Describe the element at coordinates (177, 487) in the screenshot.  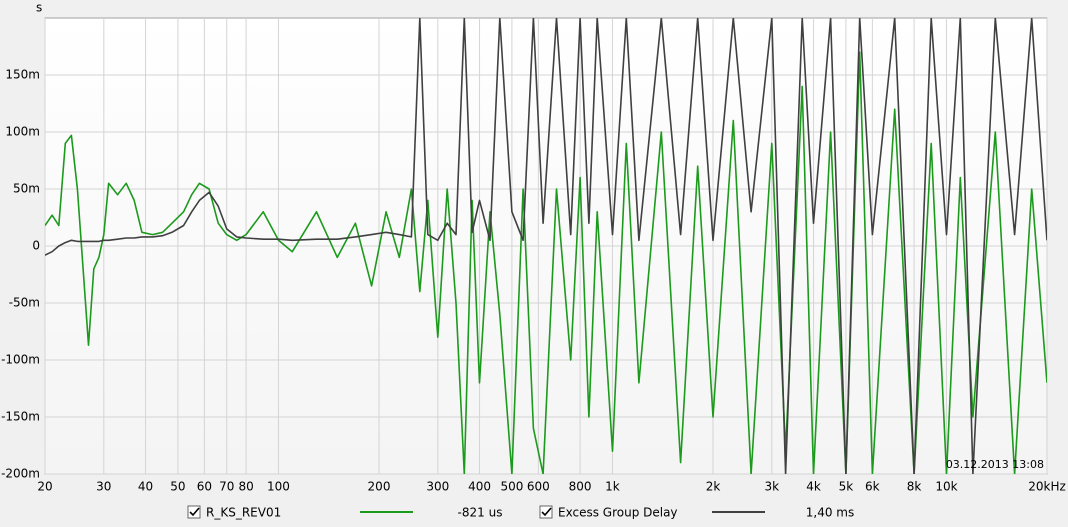
I see `x-tick-label: 50` at that location.